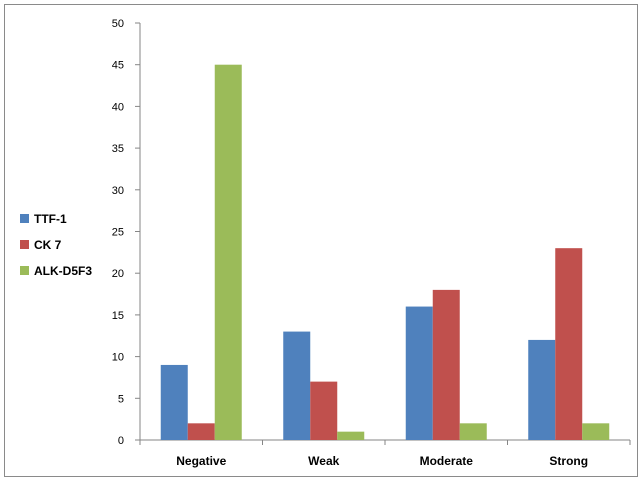 The width and height of the screenshot is (644, 481). Describe the element at coordinates (118, 66) in the screenshot. I see `y-tick-label: 45` at that location.